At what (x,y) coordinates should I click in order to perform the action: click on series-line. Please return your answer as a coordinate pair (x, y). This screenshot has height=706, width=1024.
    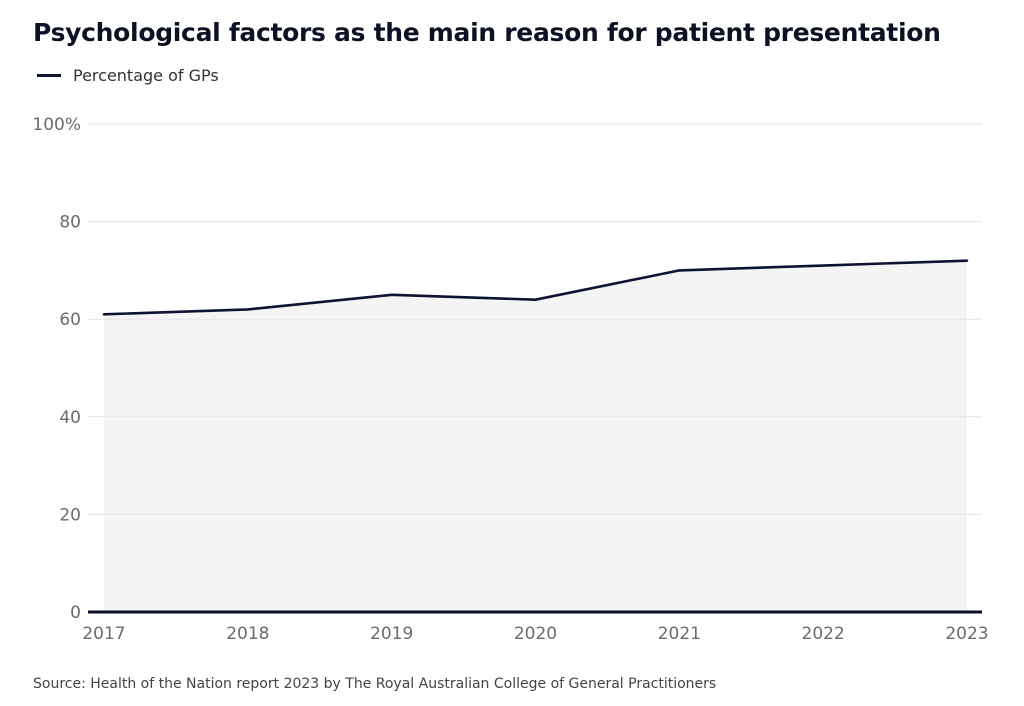
    Looking at the image, I should click on (535, 287).